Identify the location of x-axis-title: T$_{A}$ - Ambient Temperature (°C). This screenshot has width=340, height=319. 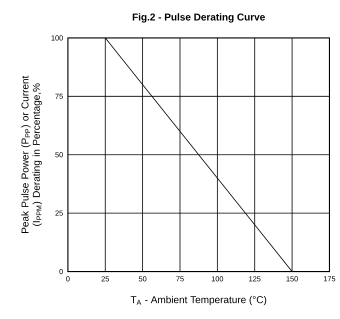
(198, 300).